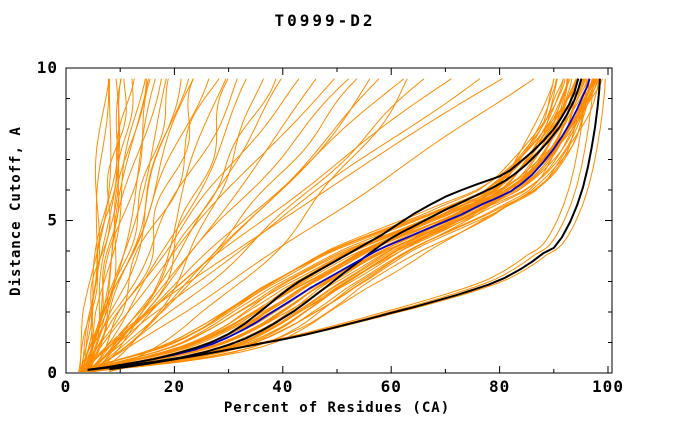 This screenshot has width=680, height=440. I want to click on y-axis-title: Distance Cutoff, A, so click(16, 211).